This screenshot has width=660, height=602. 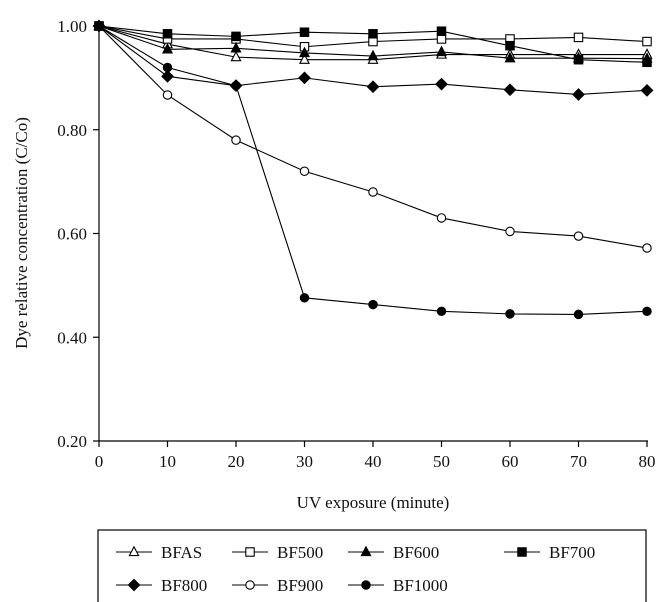 I want to click on x-axis-title: UV exposure (minute), so click(x=373, y=502).